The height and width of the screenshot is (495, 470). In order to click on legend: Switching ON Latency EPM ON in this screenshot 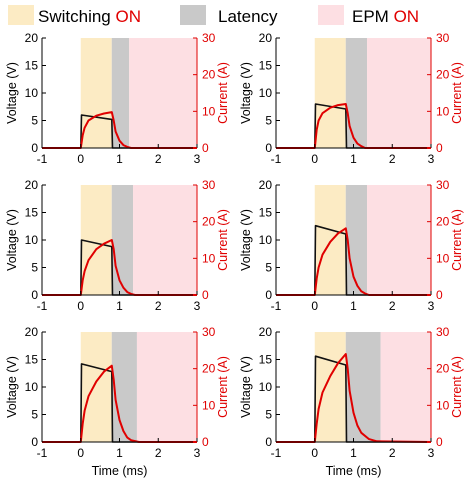, I will do `click(213, 15)`.